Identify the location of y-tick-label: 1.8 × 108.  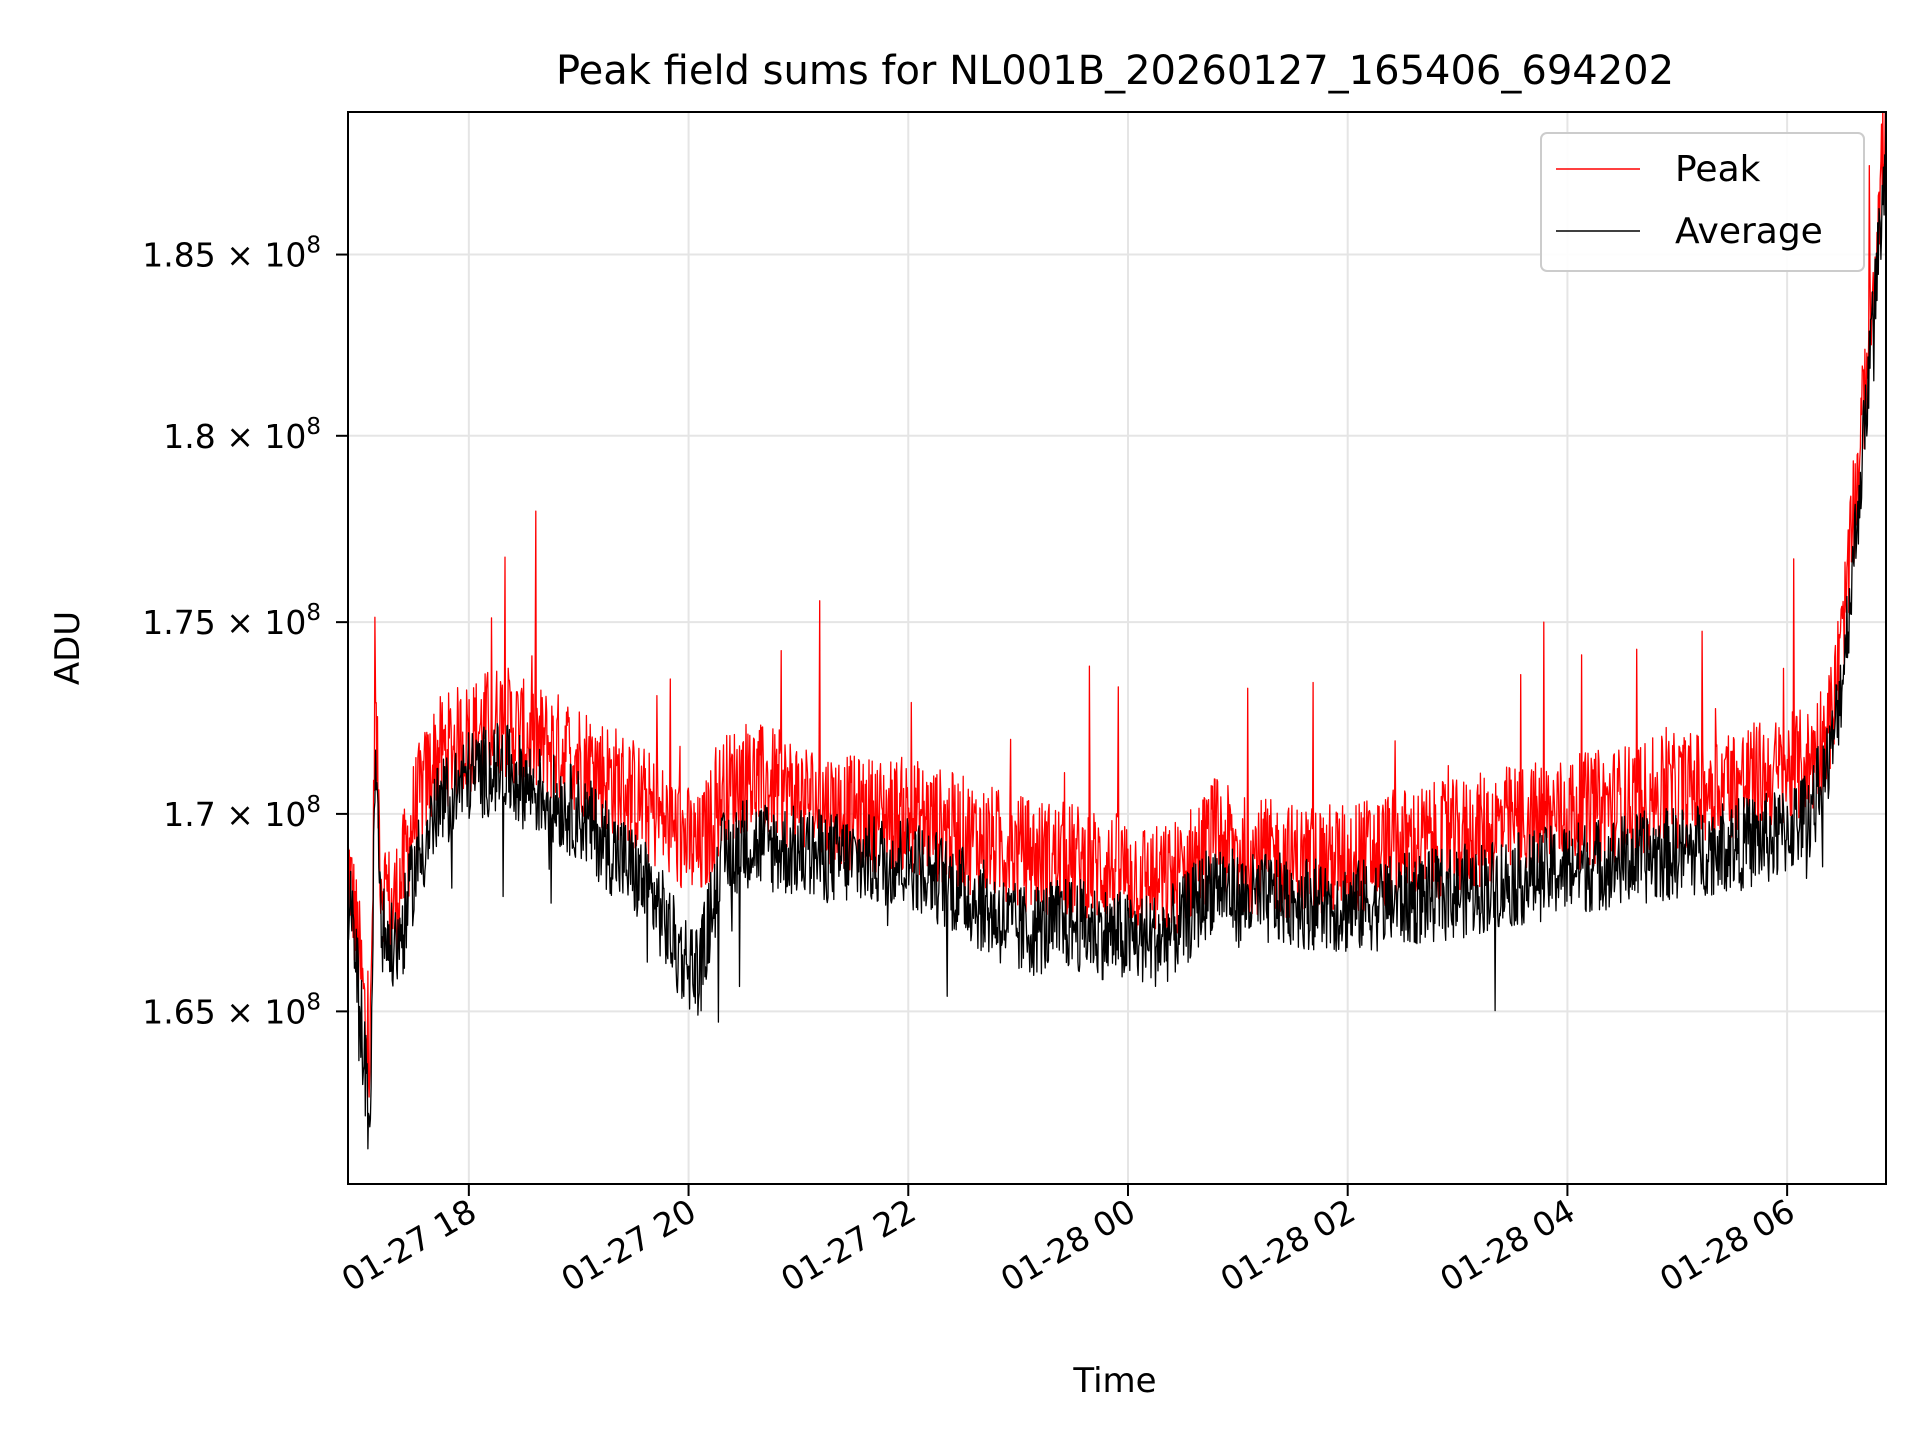
(242, 435).